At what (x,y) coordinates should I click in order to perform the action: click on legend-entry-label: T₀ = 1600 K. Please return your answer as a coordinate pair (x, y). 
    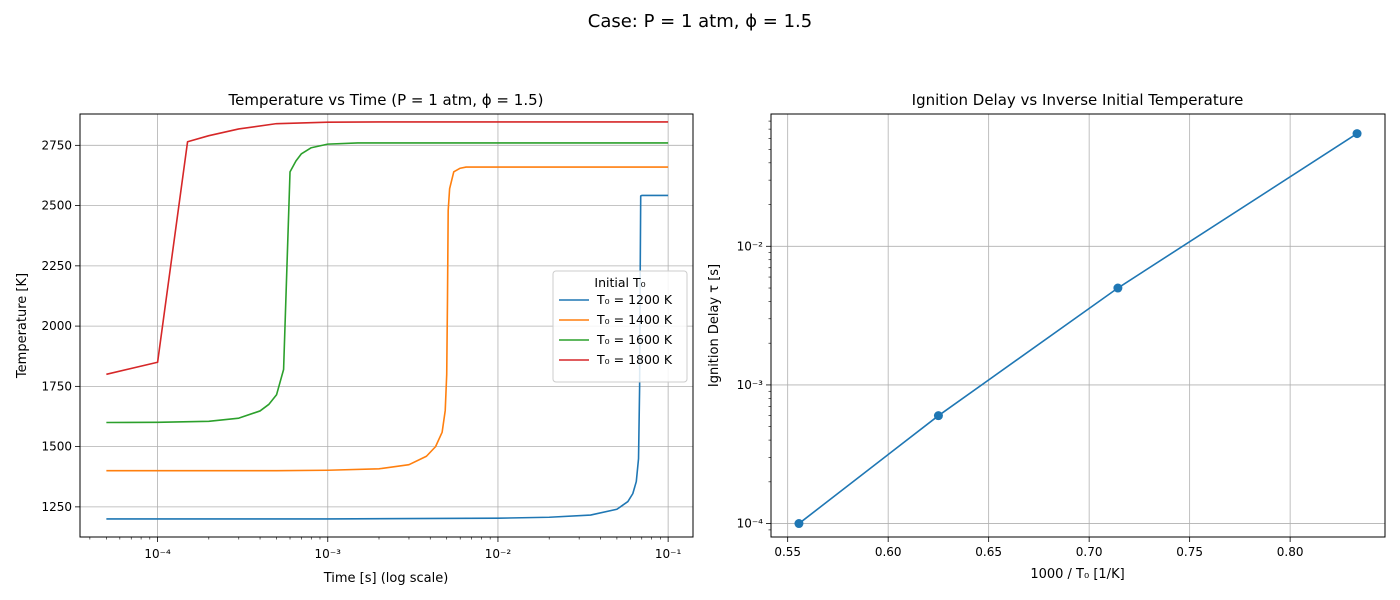
    Looking at the image, I should click on (634, 339).